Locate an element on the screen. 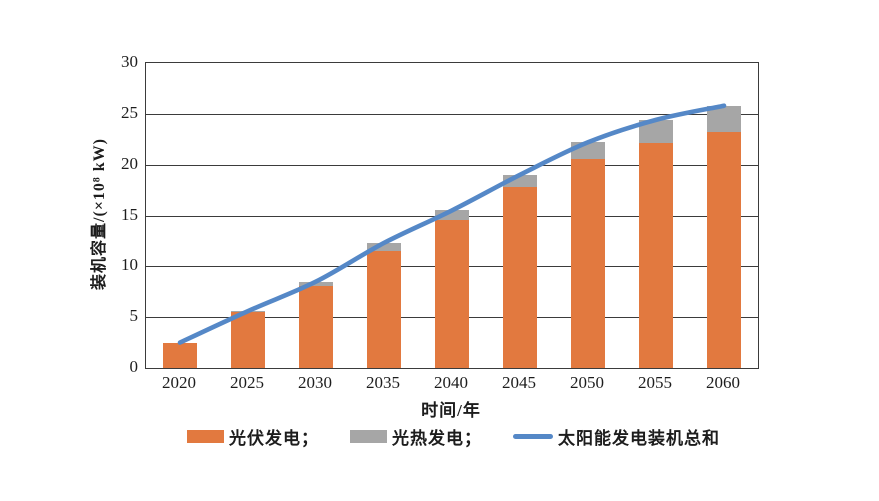  legend-item-csp: 光热发电； is located at coordinates (416, 436).